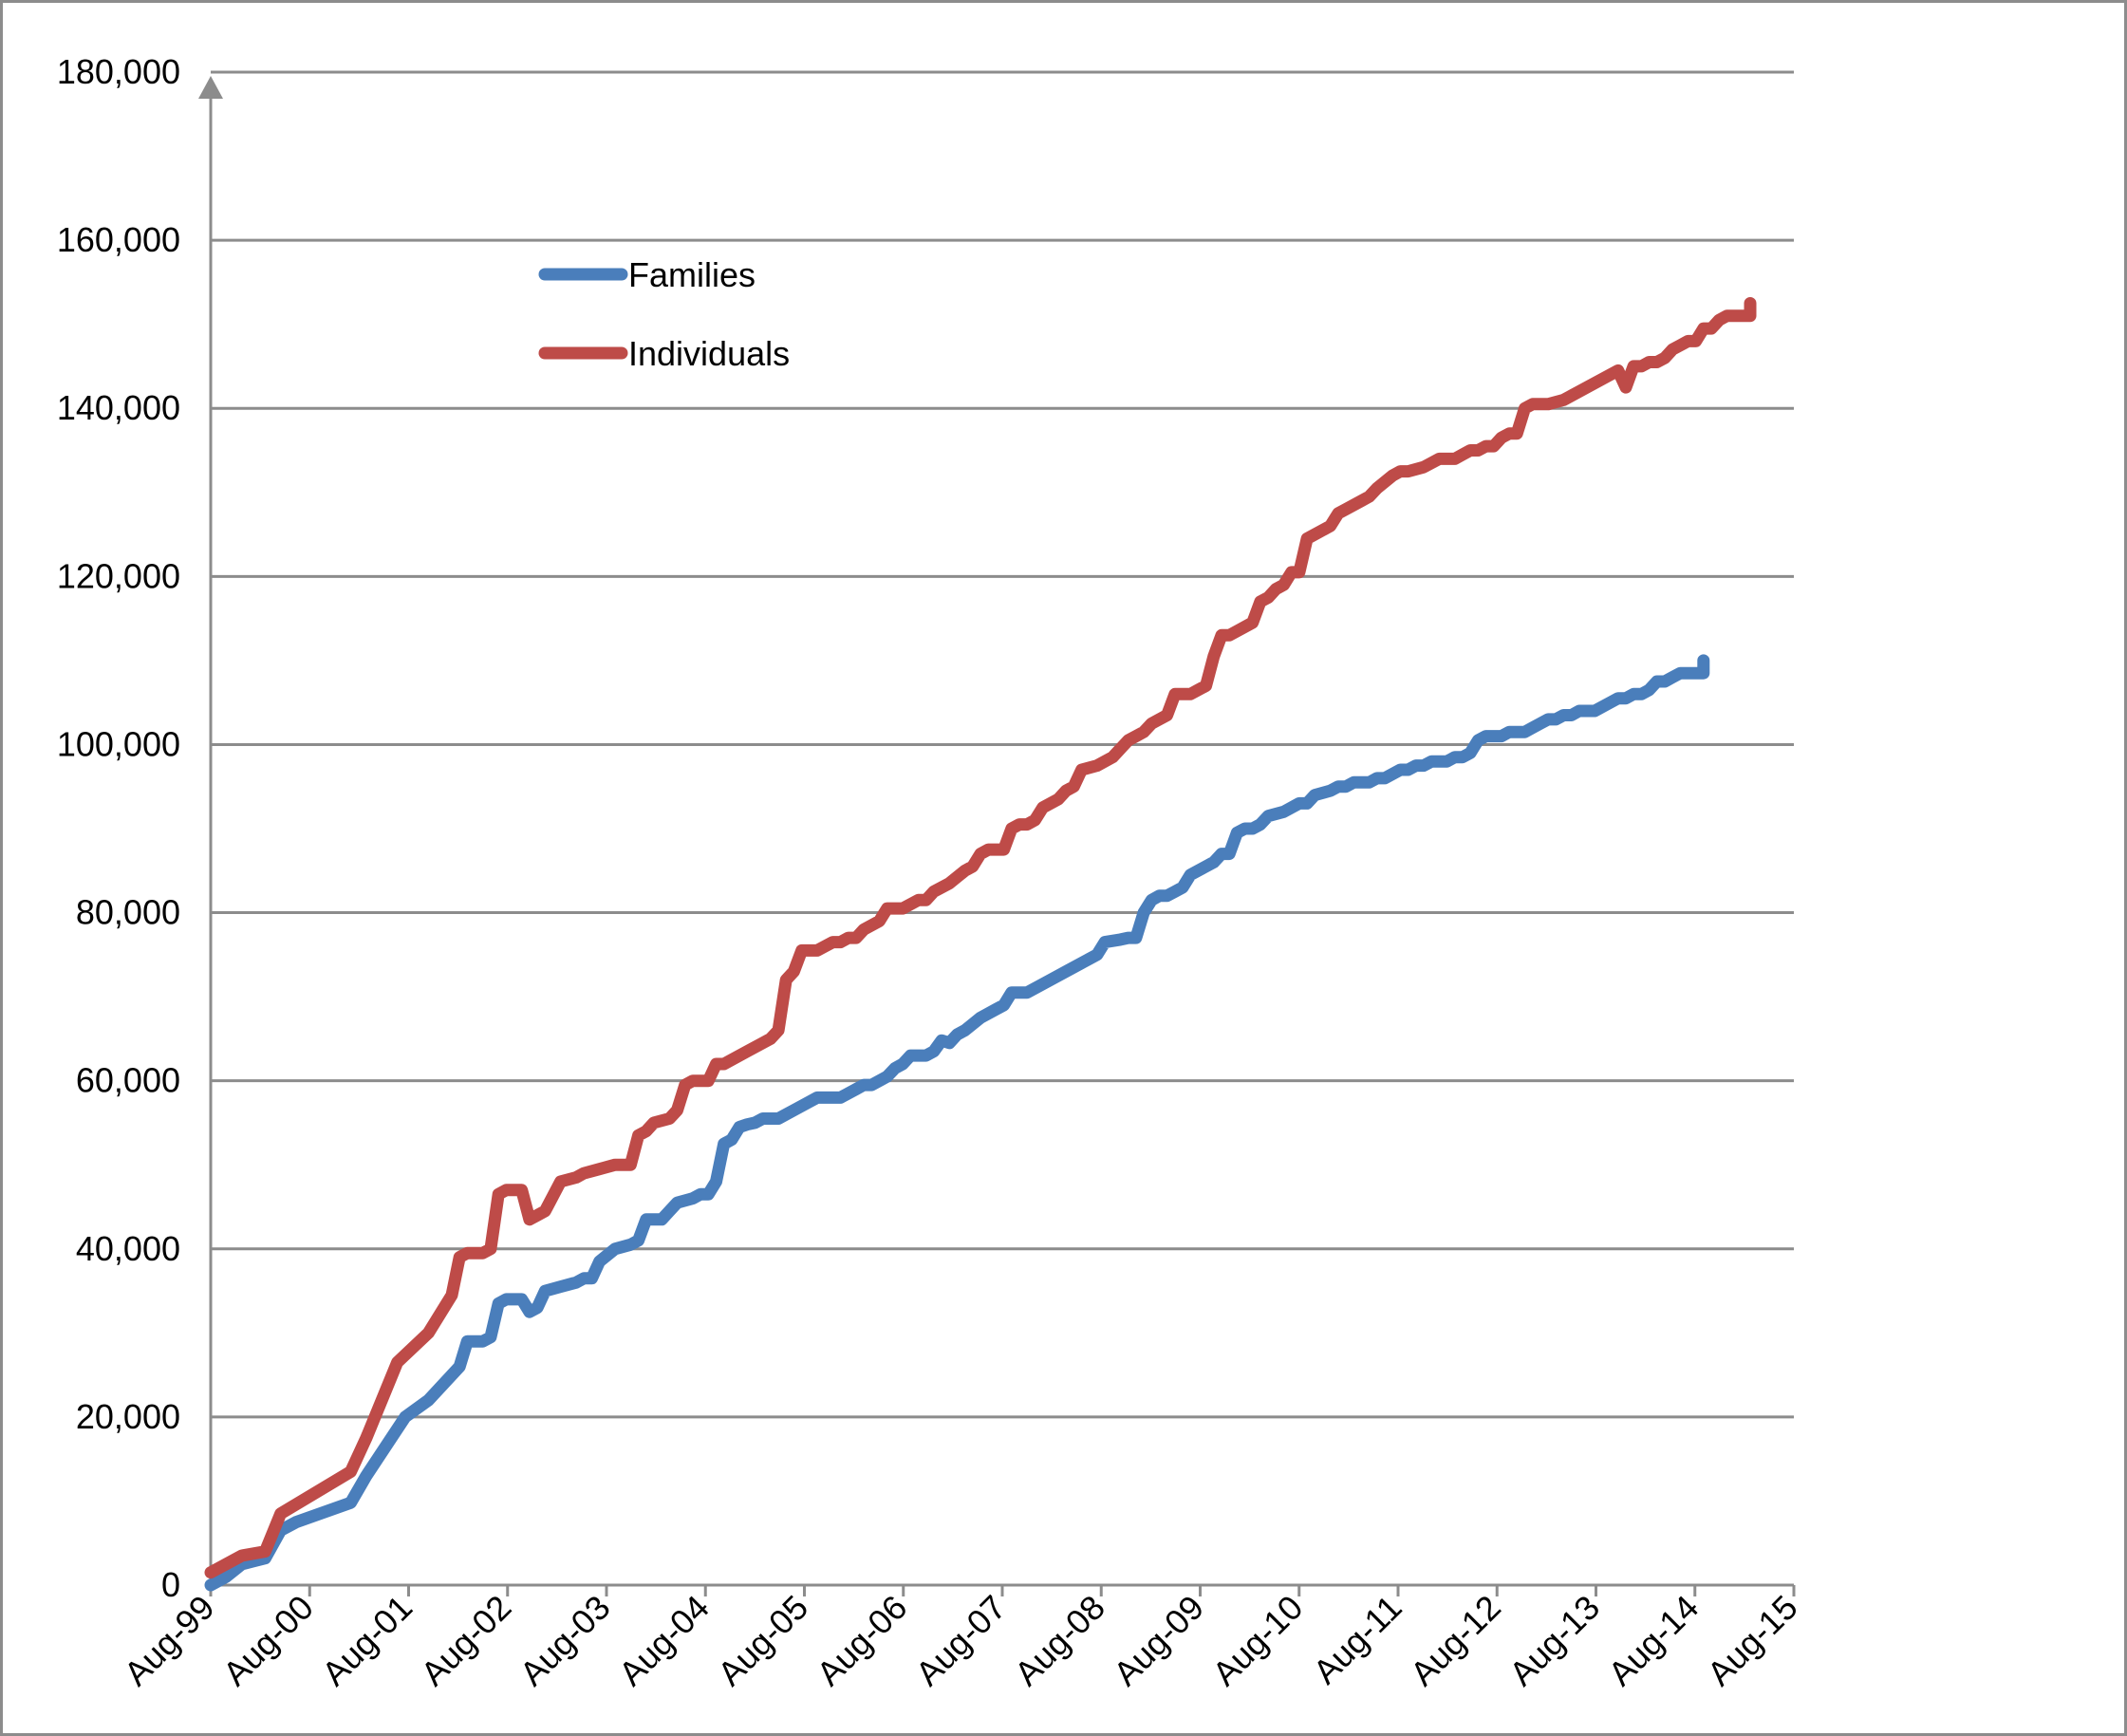 The width and height of the screenshot is (2127, 1736). Describe the element at coordinates (664, 1641) in the screenshot. I see `x-tick-label: Aug-04` at that location.